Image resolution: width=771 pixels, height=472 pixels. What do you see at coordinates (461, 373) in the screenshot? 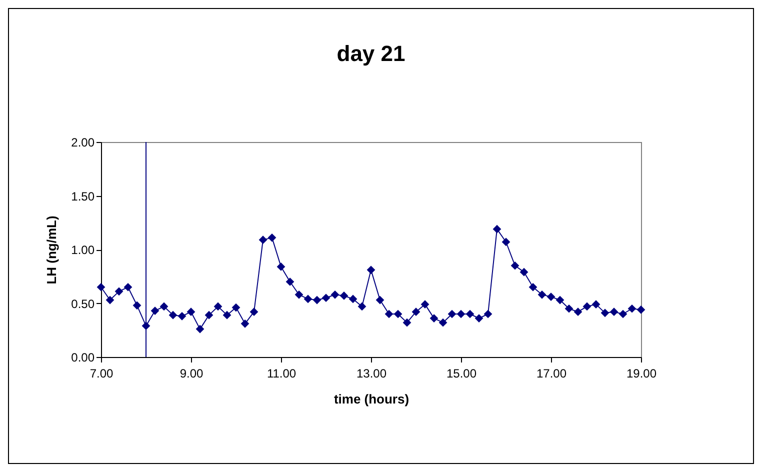
I see `x-tick-label: 15.00` at bounding box center [461, 373].